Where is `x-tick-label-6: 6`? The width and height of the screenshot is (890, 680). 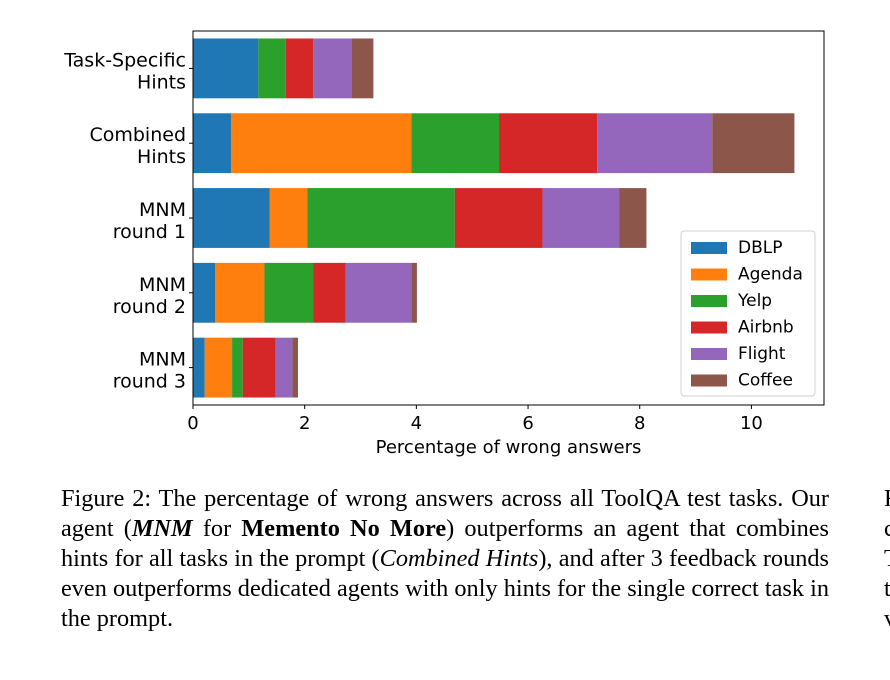 x-tick-label-6: 6 is located at coordinates (527, 423).